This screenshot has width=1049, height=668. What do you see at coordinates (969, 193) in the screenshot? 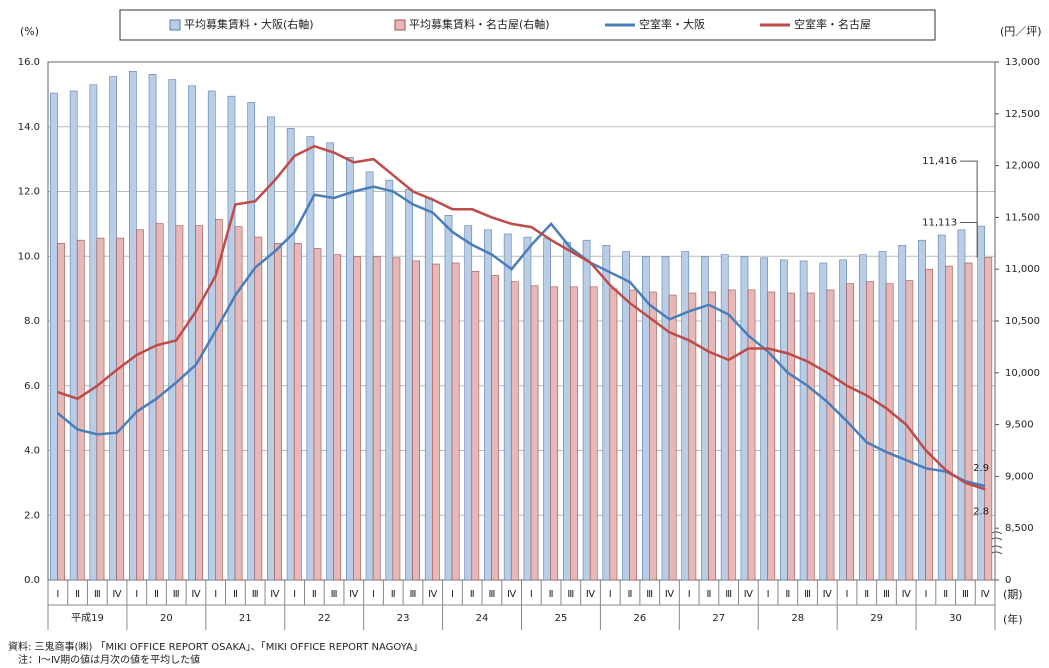
I see `leader-line` at bounding box center [969, 193].